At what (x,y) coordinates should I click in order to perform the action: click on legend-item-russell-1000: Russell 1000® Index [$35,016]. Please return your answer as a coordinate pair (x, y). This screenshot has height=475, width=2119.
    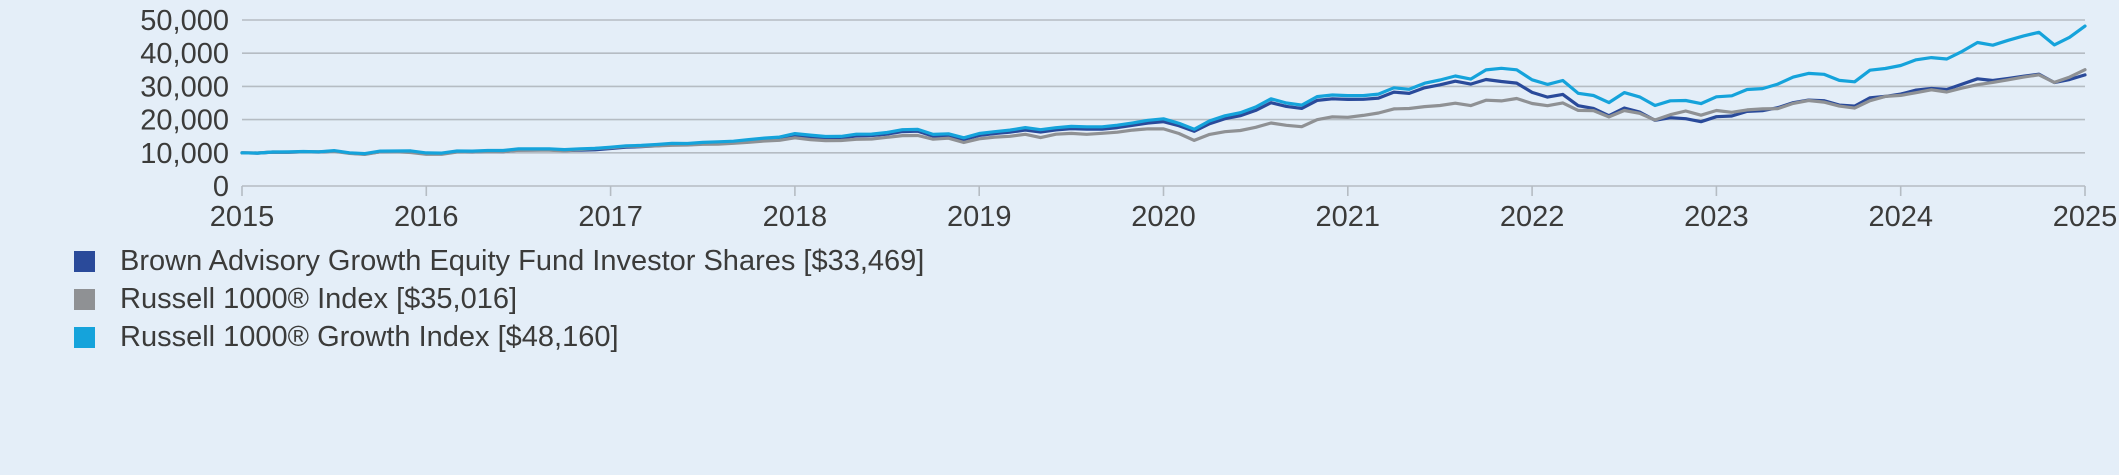
    Looking at the image, I should click on (499, 299).